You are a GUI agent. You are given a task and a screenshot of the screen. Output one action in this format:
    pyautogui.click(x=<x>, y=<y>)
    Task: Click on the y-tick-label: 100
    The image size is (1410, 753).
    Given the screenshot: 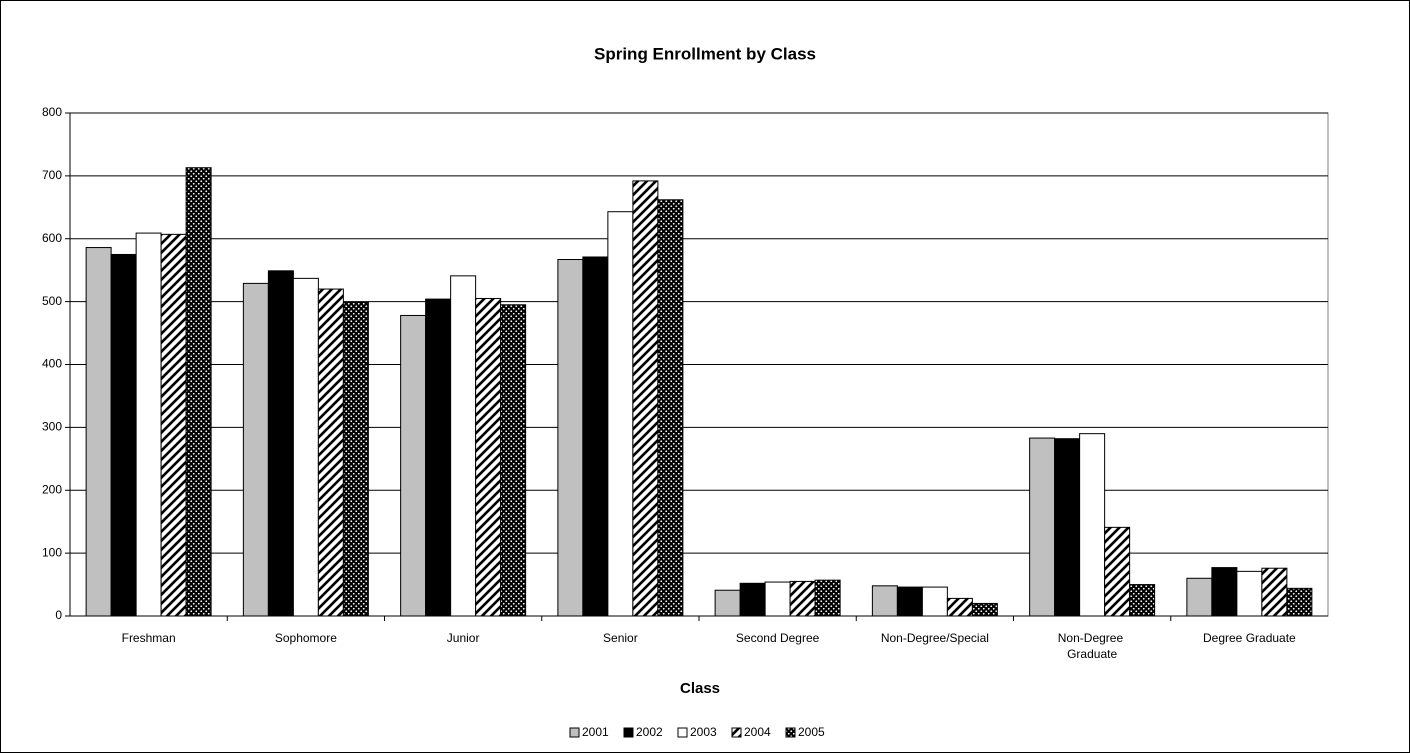 What is the action you would take?
    pyautogui.click(x=52, y=552)
    